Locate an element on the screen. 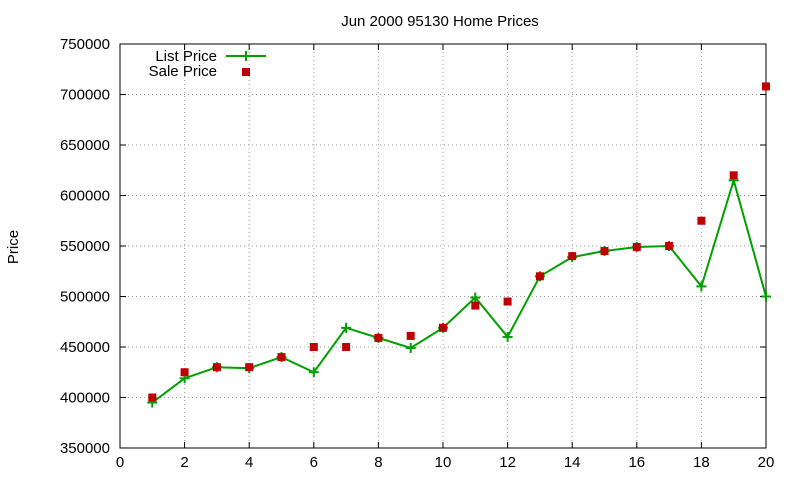 This screenshot has height=480, width=800. legend-label-sale-price: Sale Price is located at coordinates (183, 71).